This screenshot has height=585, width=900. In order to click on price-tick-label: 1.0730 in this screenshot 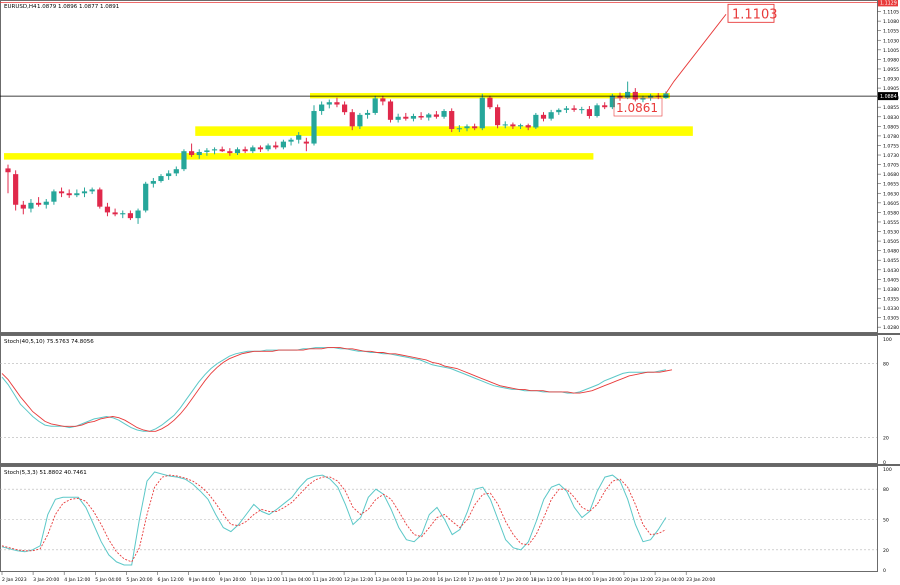, I will do `click(891, 156)`.